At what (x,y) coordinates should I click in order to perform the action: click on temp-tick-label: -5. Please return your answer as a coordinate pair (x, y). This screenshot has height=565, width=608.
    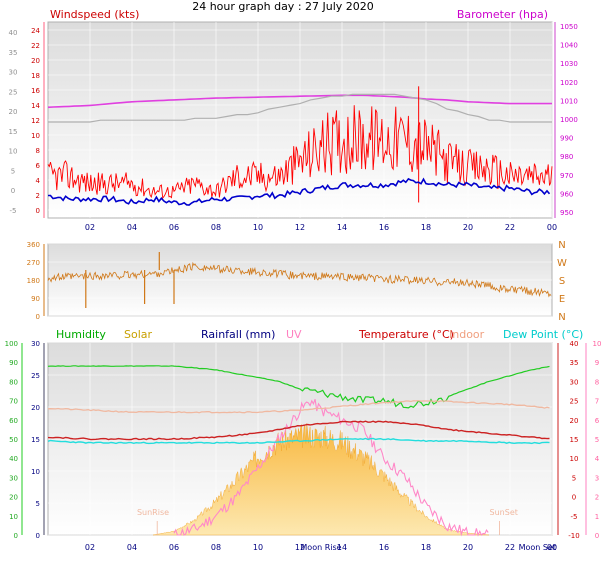
    Looking at the image, I should click on (574, 517).